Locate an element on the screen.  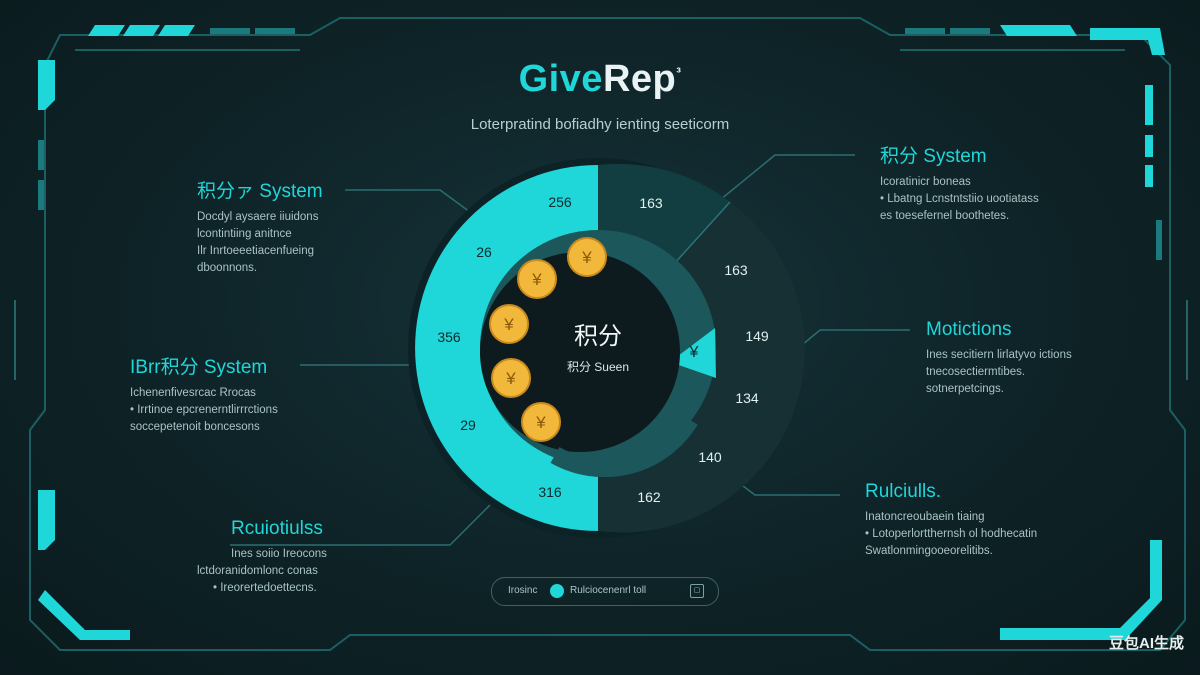
yen-wedge is located at coordinates (693, 353).